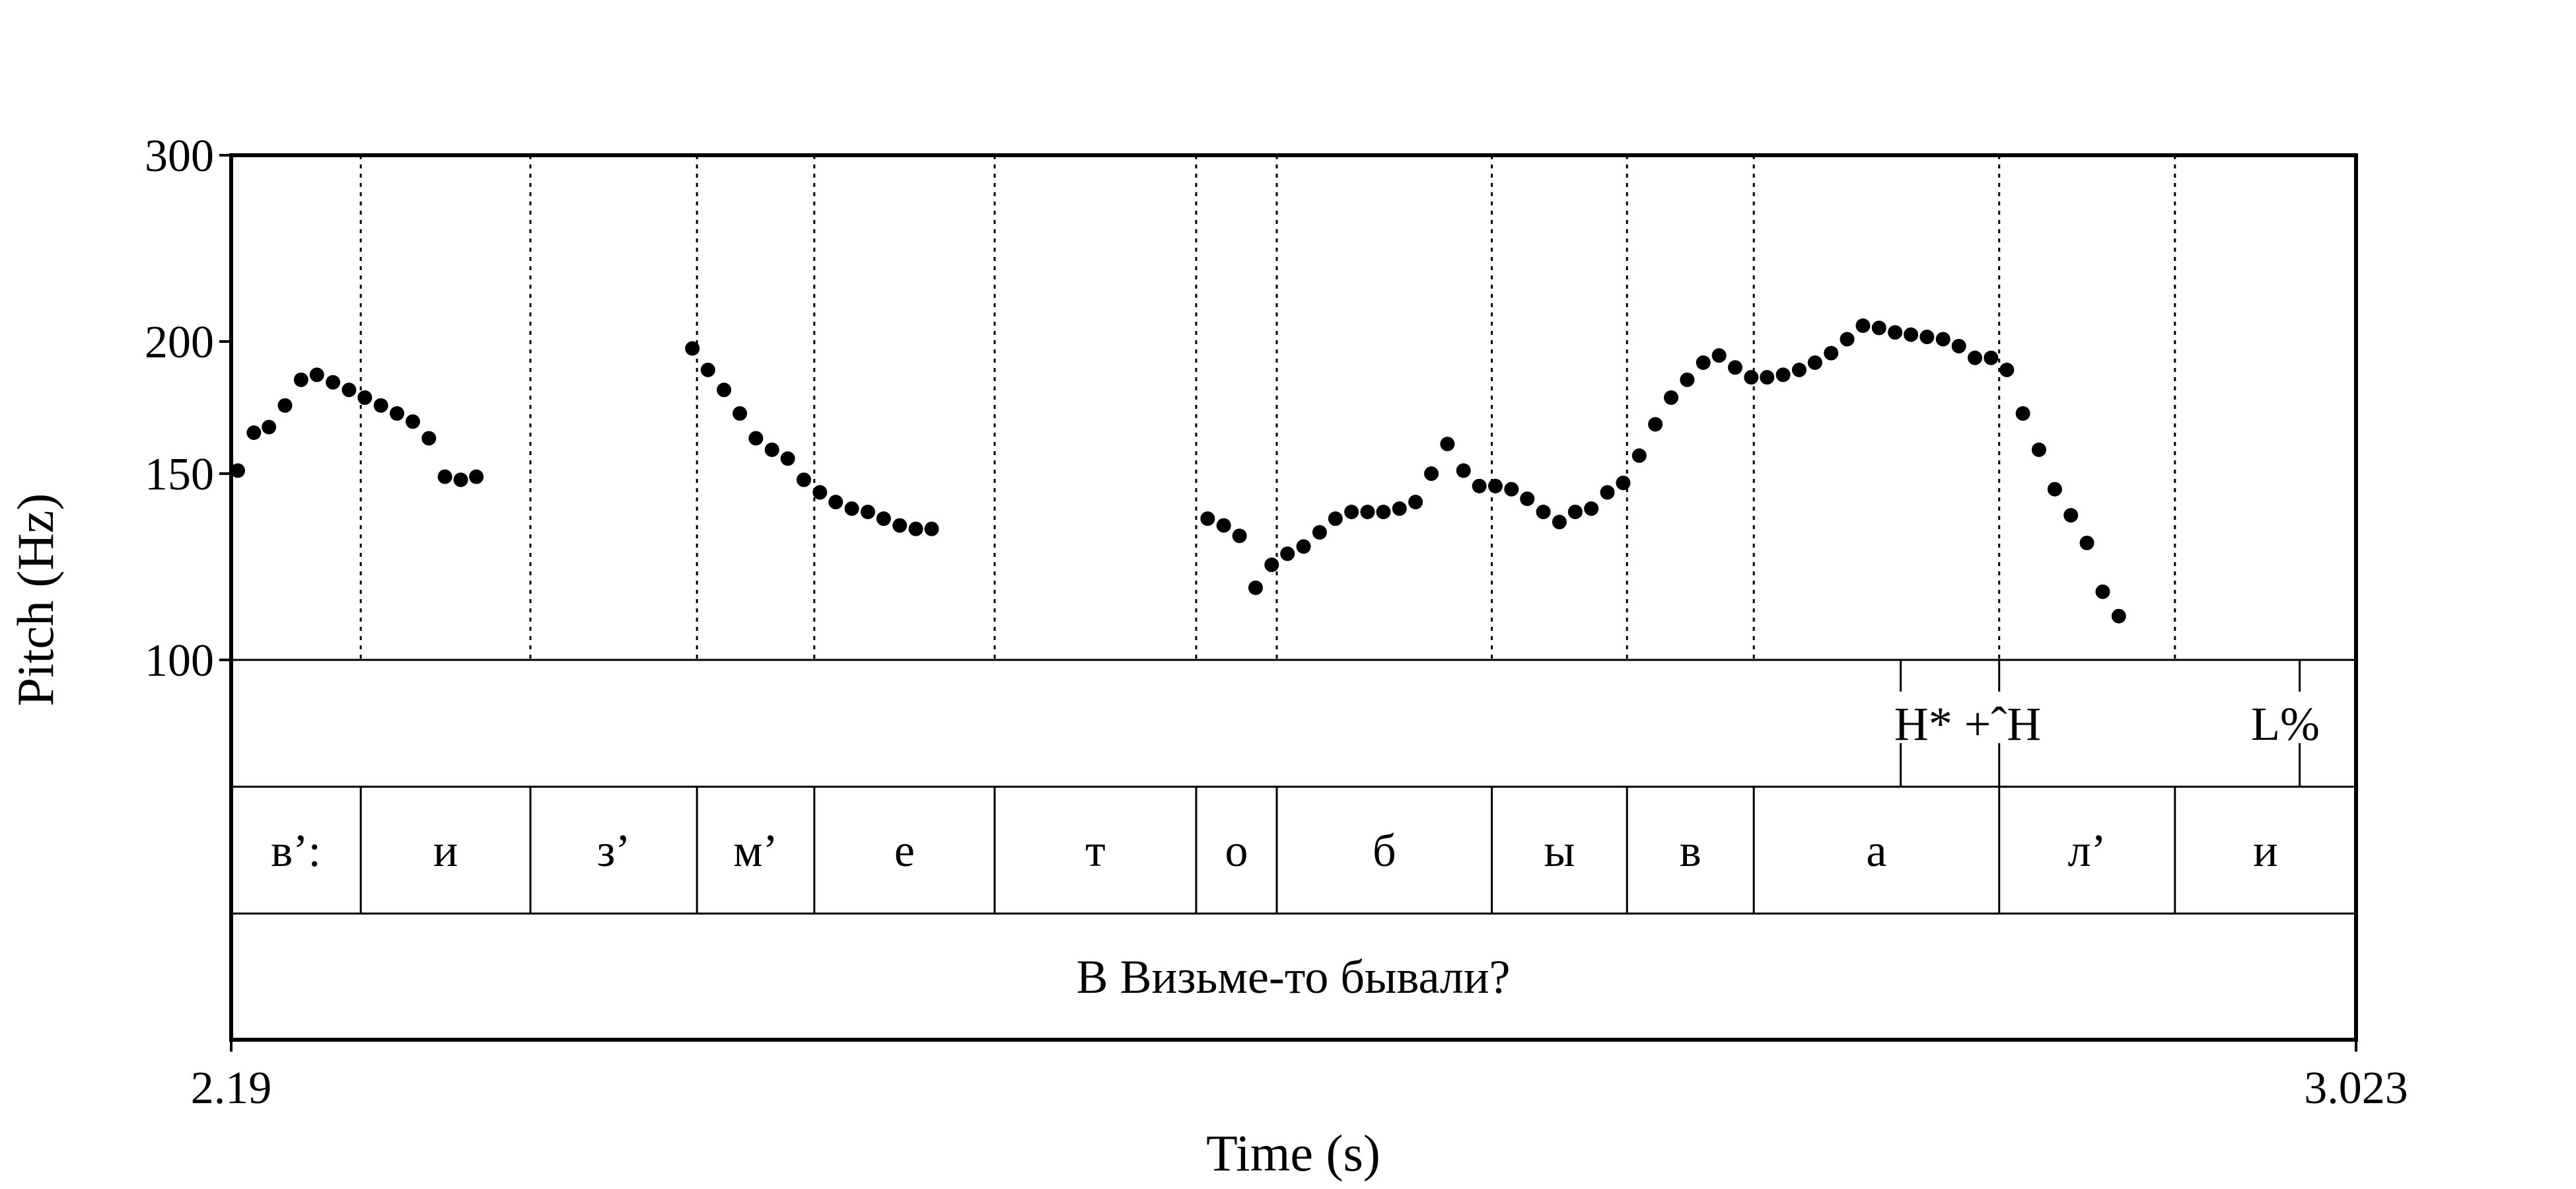 The width and height of the screenshot is (2576, 1189). I want to click on segment-label-8: ы, so click(1559, 851).